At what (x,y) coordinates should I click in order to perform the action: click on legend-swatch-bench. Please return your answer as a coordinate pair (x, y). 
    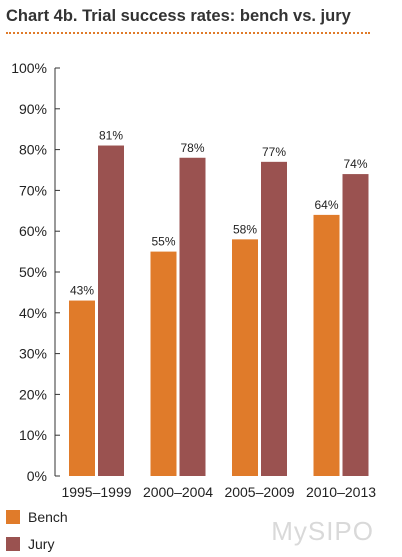
    Looking at the image, I should click on (13, 517).